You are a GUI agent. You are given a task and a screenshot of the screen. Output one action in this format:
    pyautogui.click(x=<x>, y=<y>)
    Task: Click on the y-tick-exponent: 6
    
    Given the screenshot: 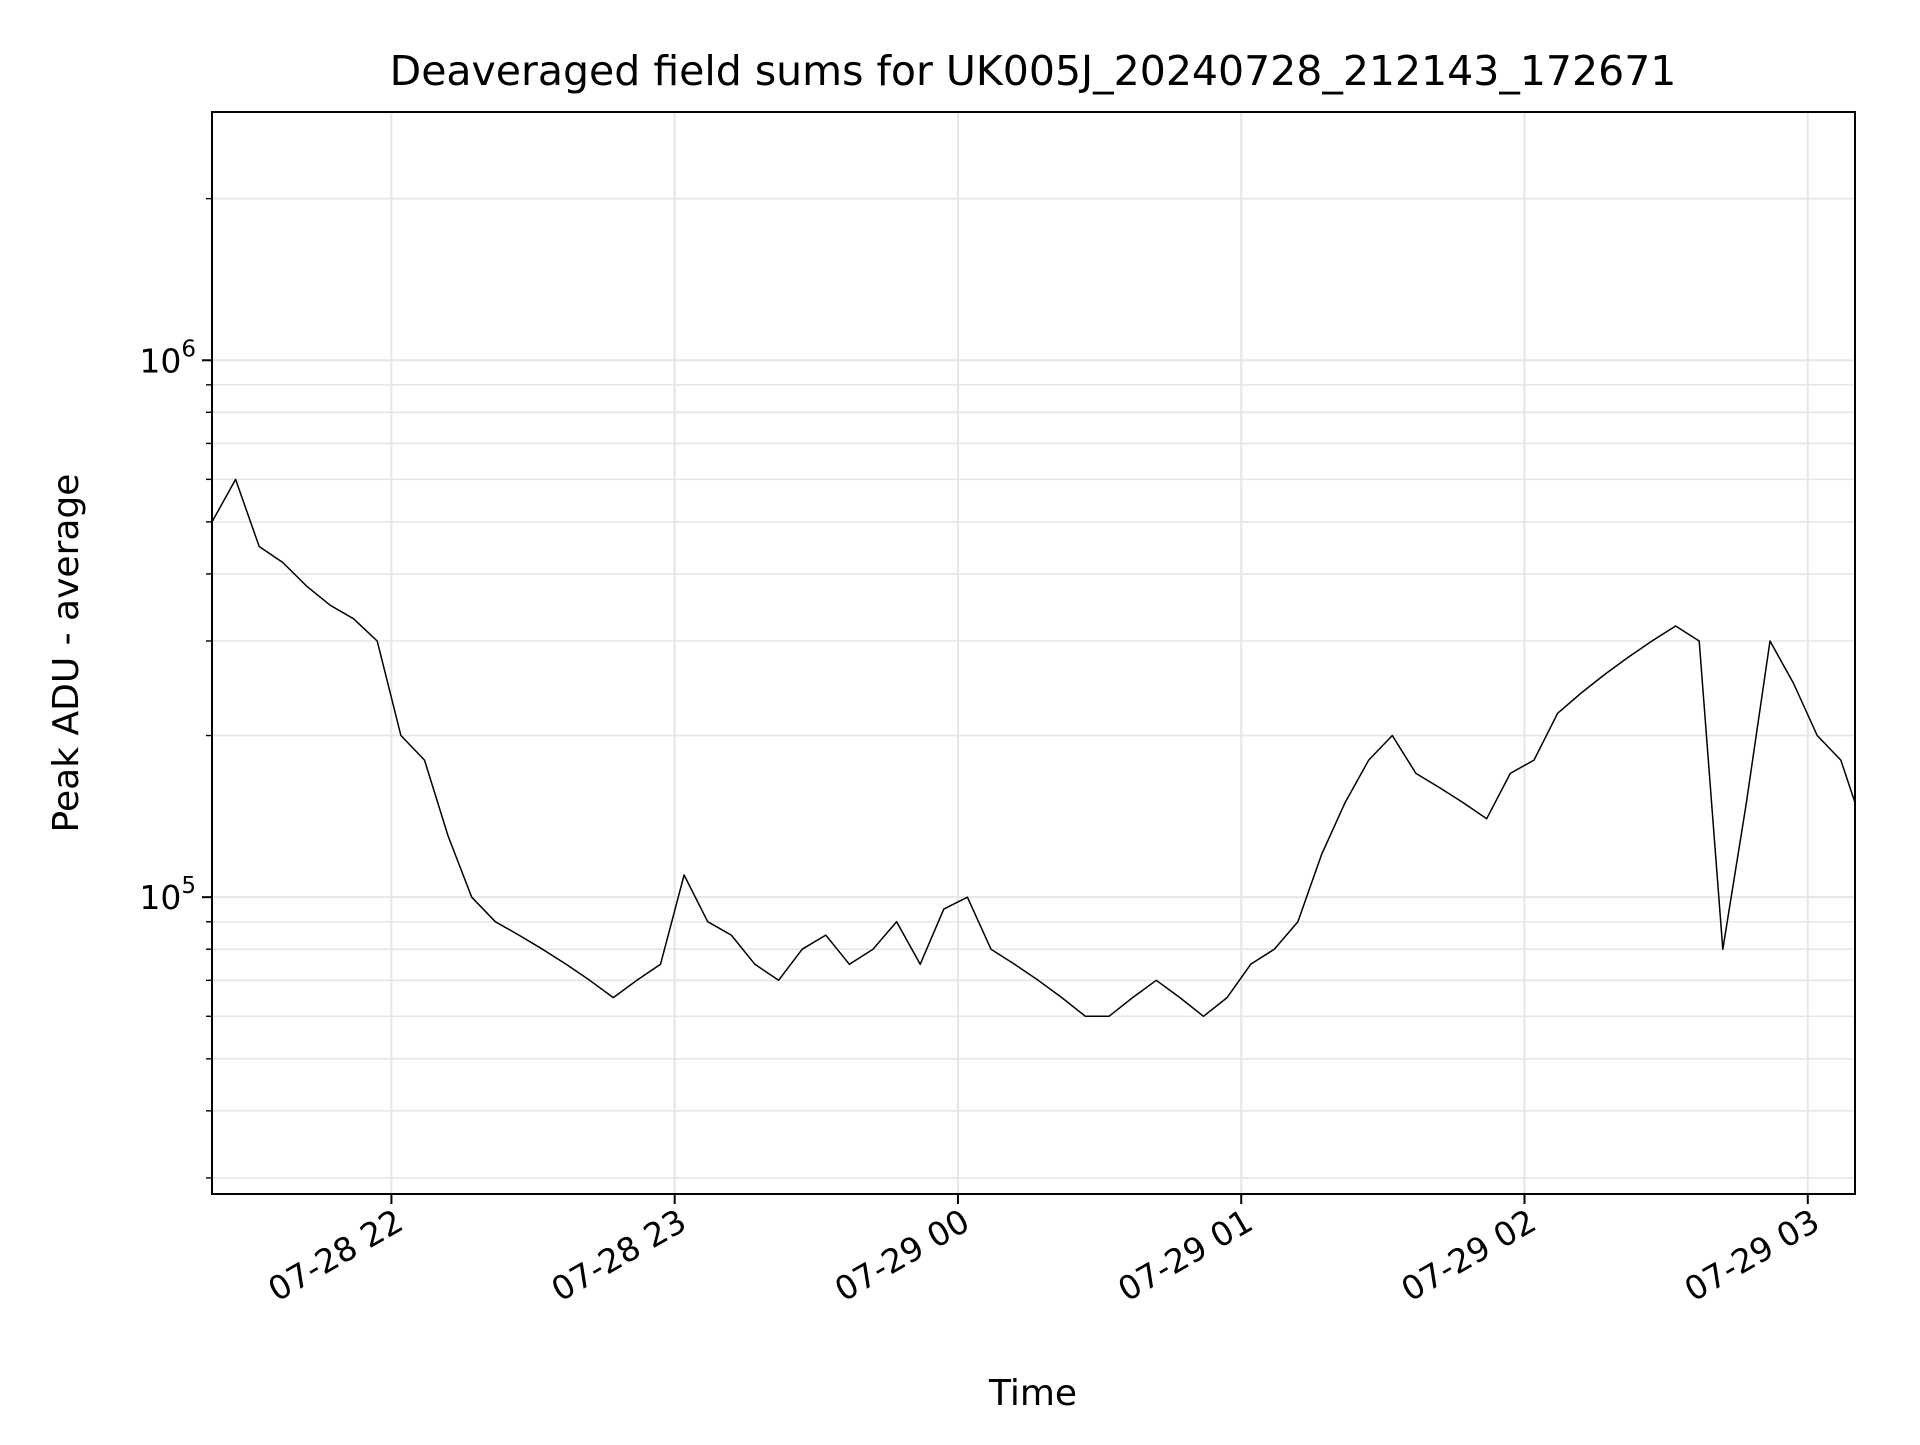 What is the action you would take?
    pyautogui.click(x=188, y=349)
    